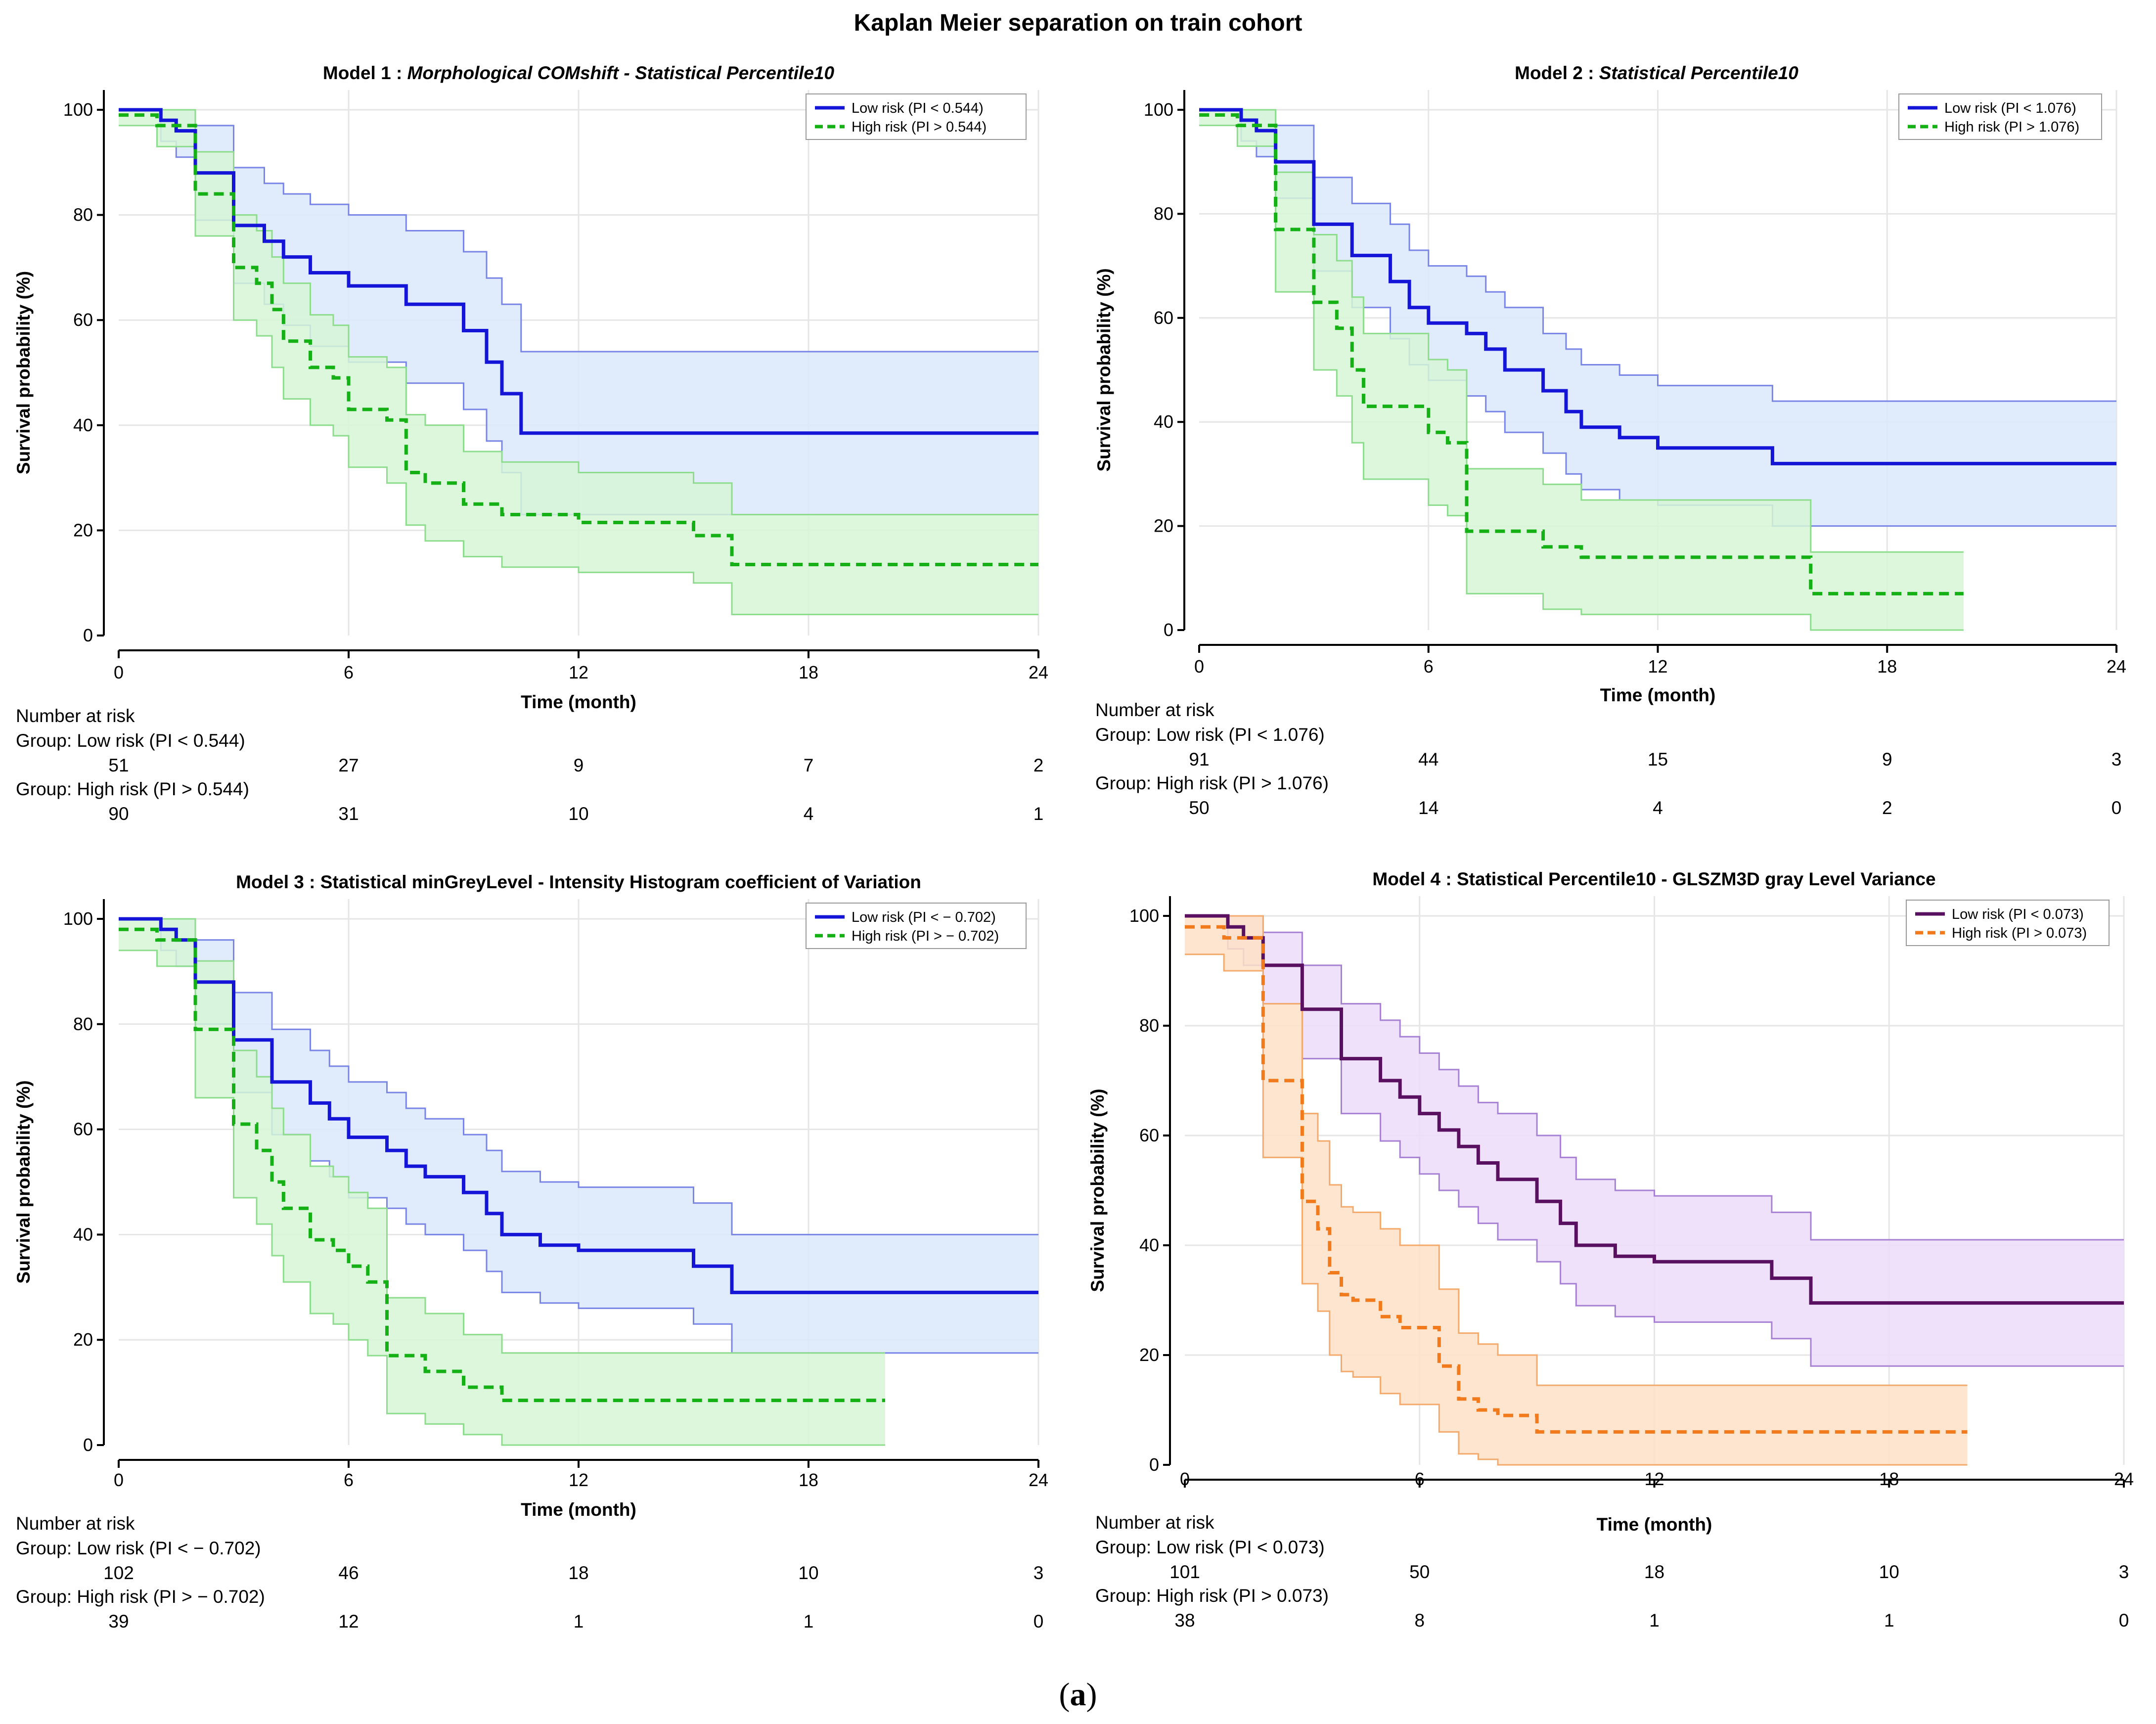 This screenshot has height=1724, width=2156. I want to click on ci-band-blue, so click(1657, 318).